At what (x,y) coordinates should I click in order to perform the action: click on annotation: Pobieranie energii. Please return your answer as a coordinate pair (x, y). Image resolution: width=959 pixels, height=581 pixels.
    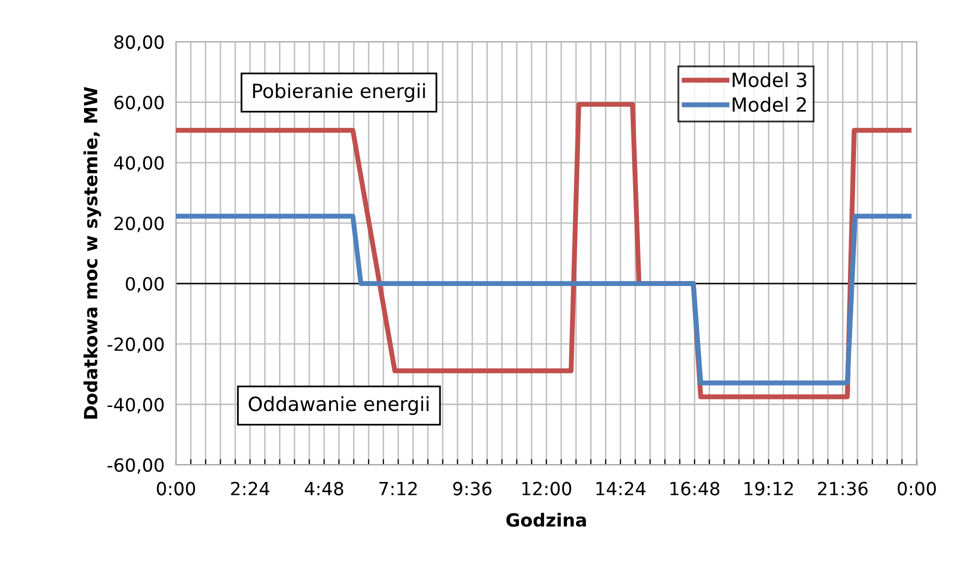
    Looking at the image, I should click on (339, 92).